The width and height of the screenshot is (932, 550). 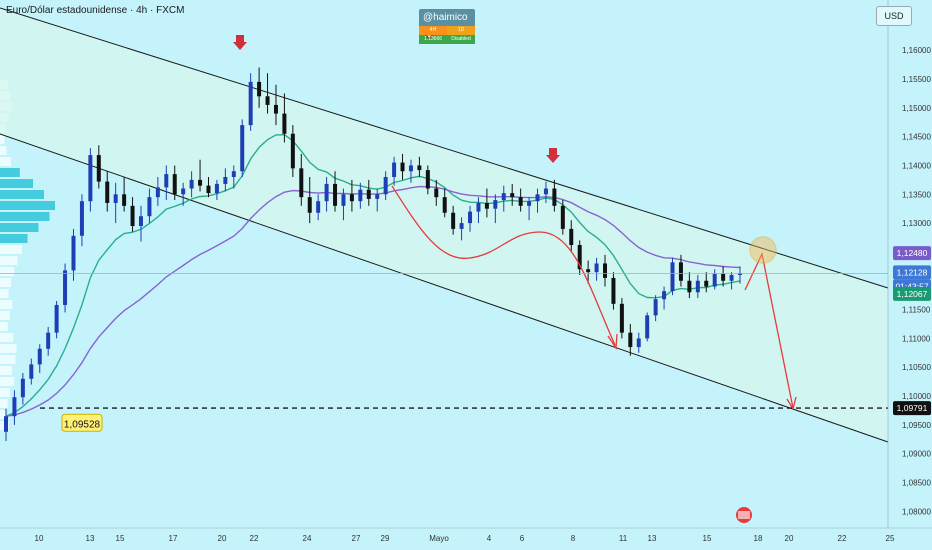 What do you see at coordinates (240, 42) in the screenshot?
I see `red-arrow-down-icon` at bounding box center [240, 42].